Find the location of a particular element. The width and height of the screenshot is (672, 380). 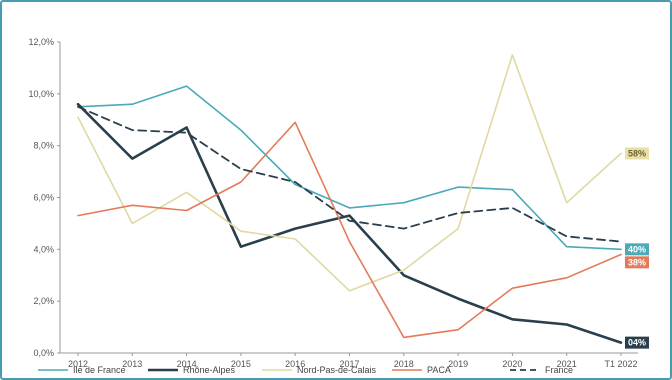

end-label-text: 40% is located at coordinates (637, 249).